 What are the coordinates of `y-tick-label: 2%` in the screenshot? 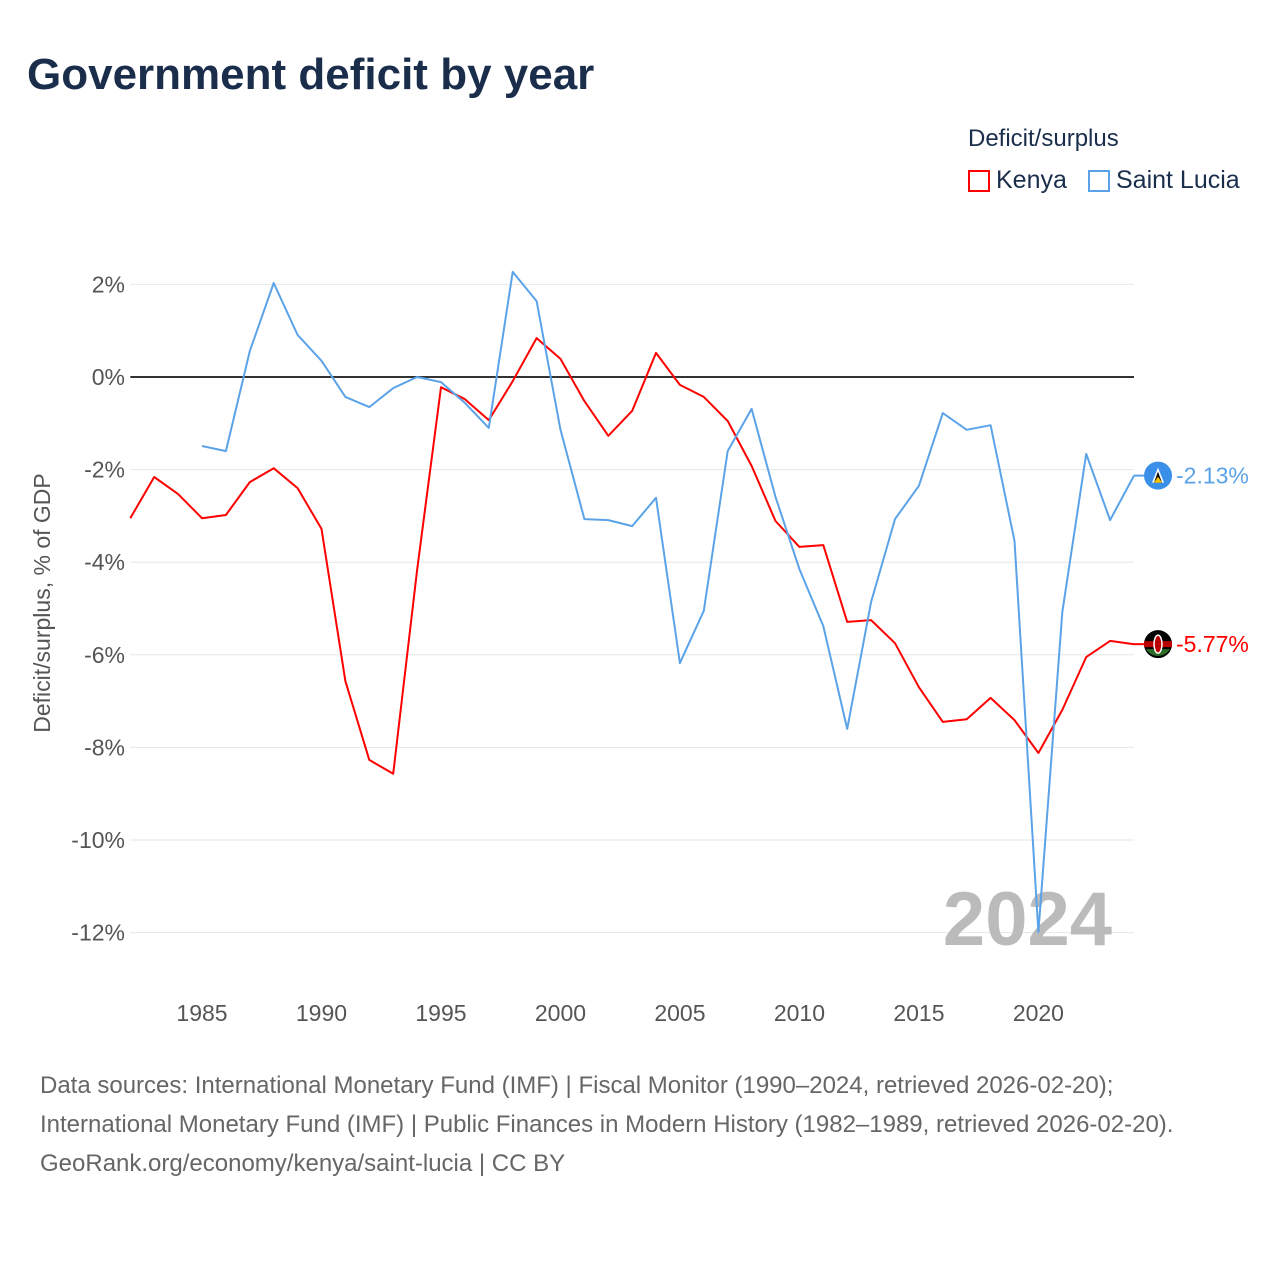 It's located at (108, 284).